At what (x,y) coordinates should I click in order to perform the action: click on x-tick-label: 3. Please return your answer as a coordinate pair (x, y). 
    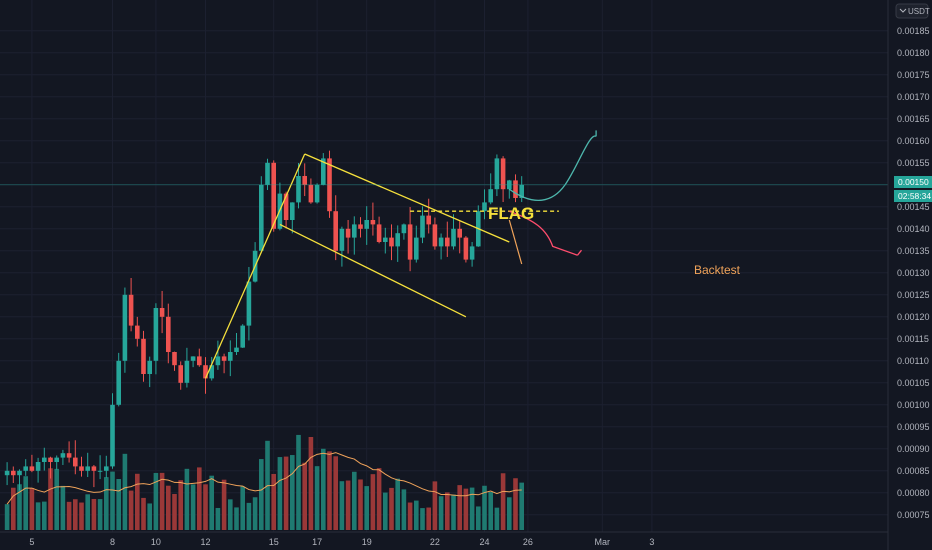
    Looking at the image, I should click on (651, 542).